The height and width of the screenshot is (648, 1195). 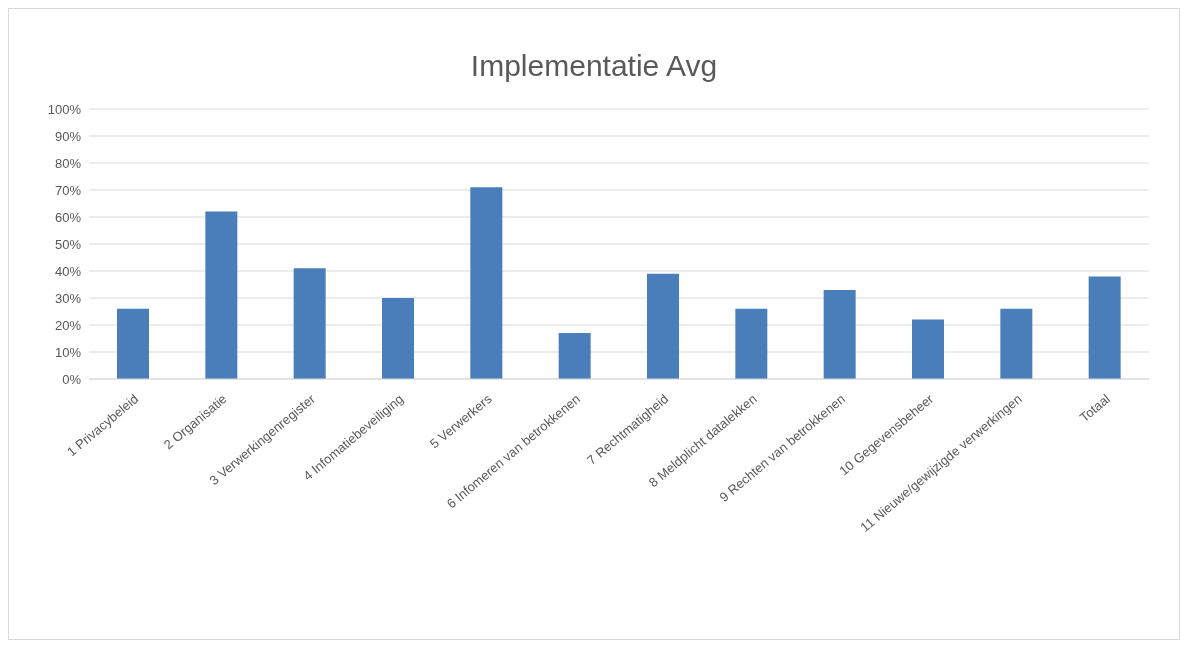 I want to click on chart-title: Implementatie Avg, so click(x=594, y=66).